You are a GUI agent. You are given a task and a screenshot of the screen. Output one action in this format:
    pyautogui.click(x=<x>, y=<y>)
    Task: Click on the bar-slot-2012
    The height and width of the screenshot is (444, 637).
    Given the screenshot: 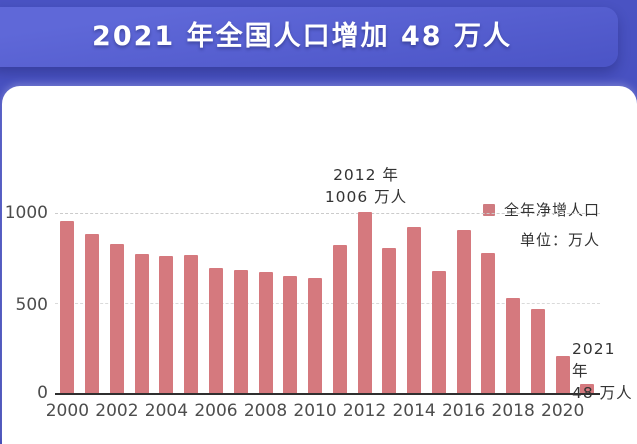 What is the action you would take?
    pyautogui.click(x=364, y=302)
    